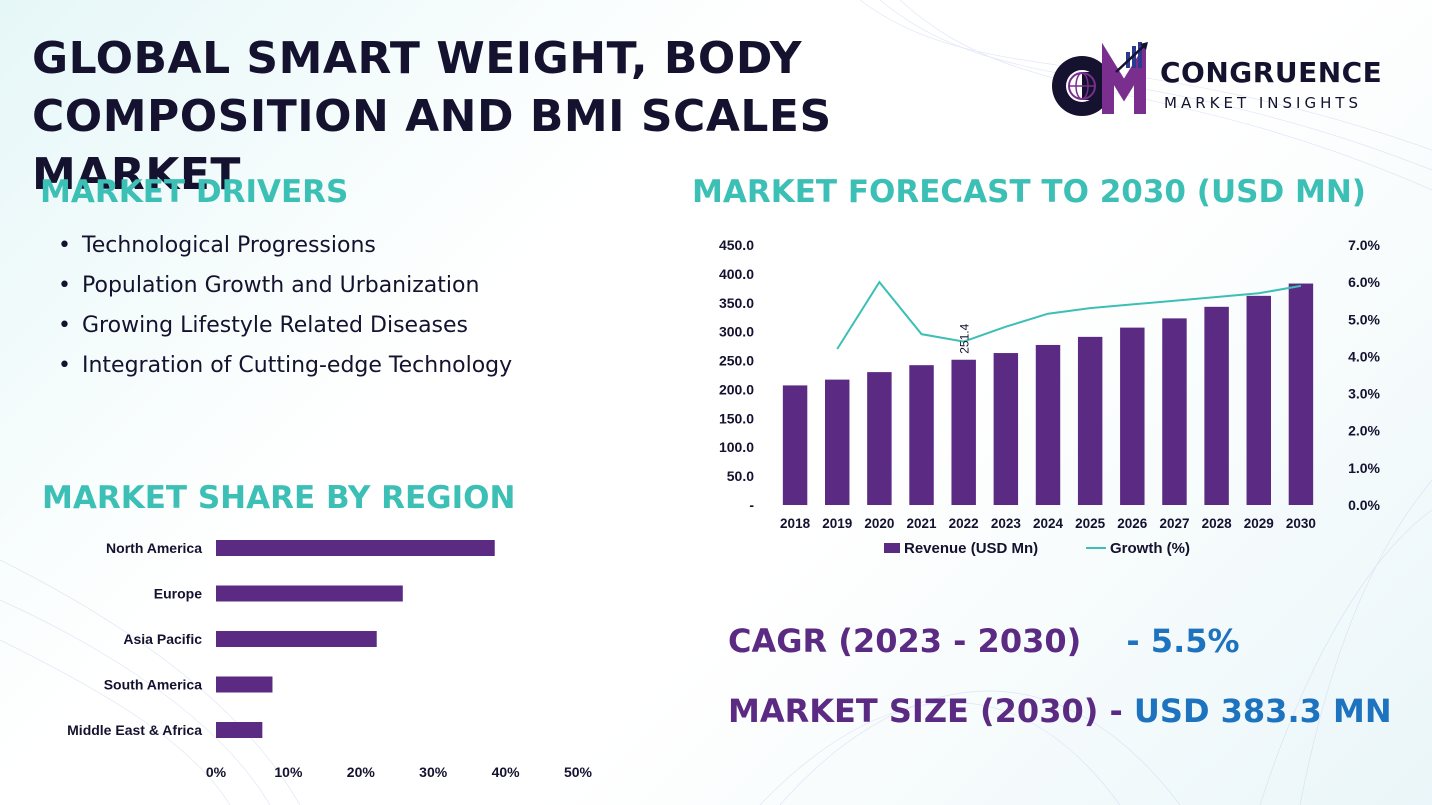 Image resolution: width=1432 pixels, height=805 pixels. What do you see at coordinates (736, 274) in the screenshot?
I see `y-tick-label: 400.0` at bounding box center [736, 274].